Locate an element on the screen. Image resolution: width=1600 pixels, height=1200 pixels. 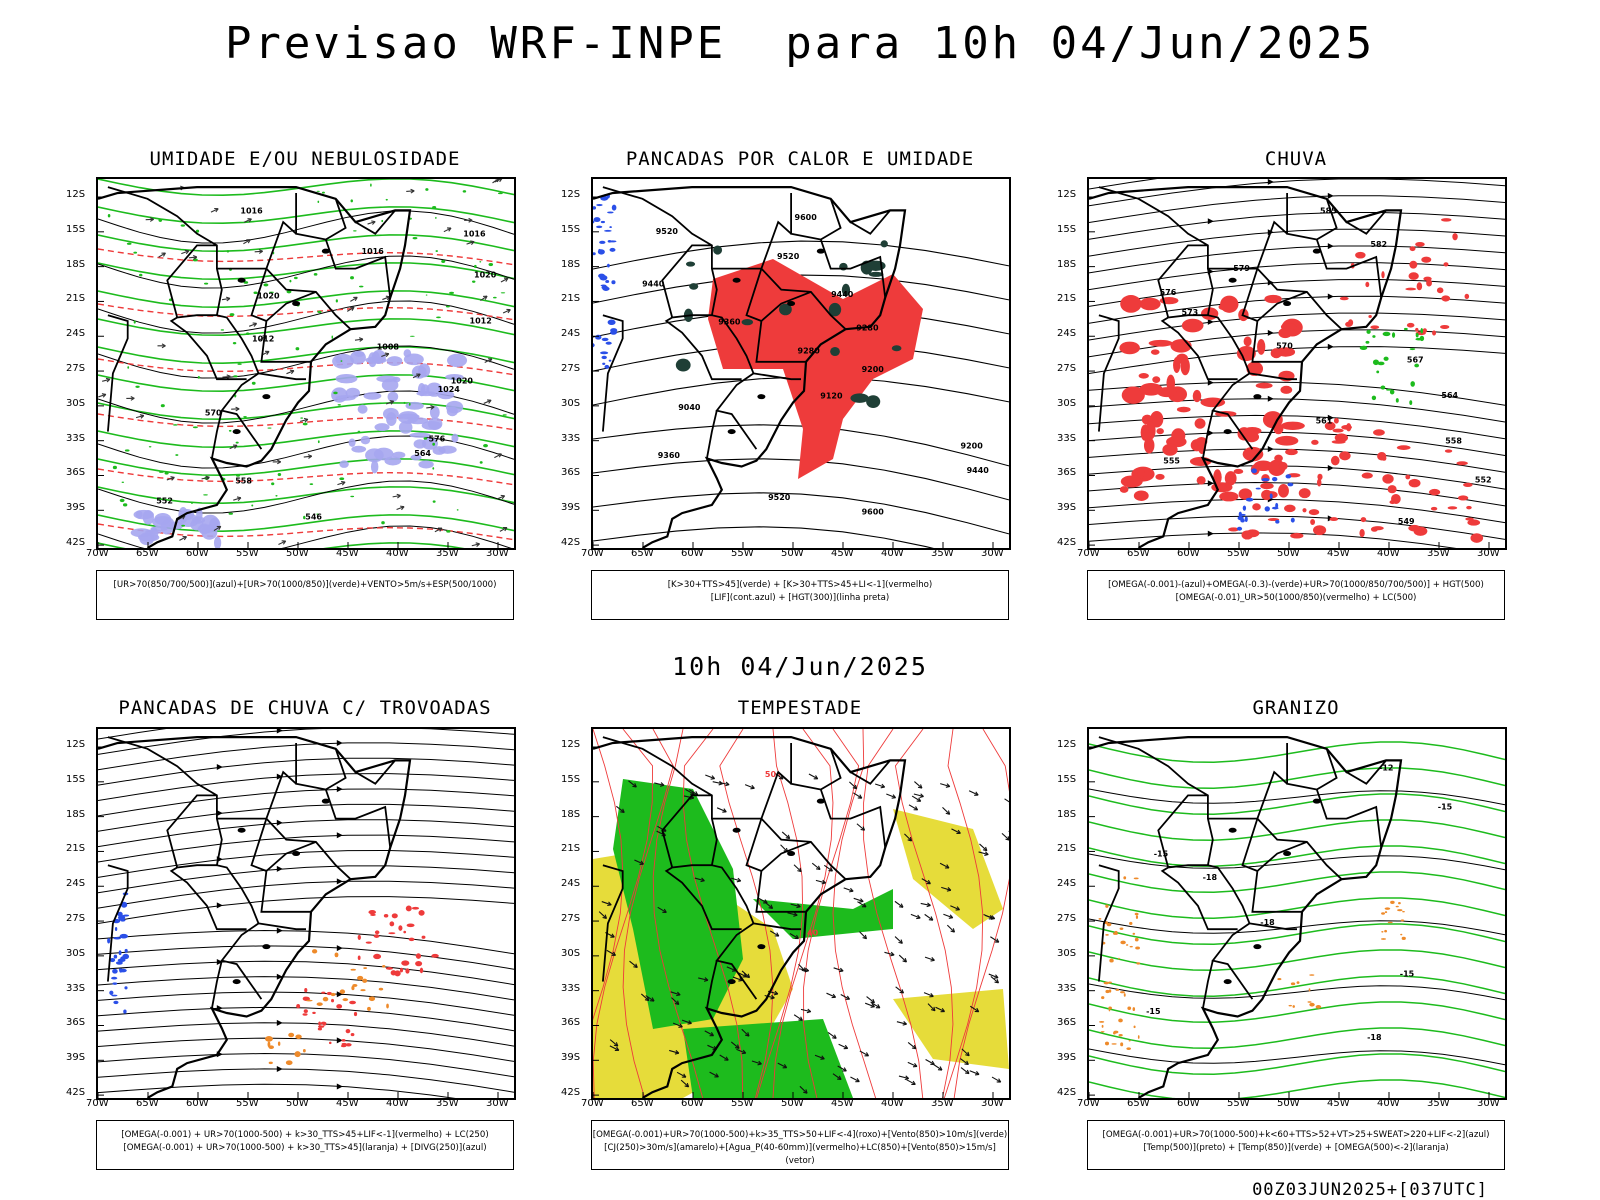
map-canvas: 50 40 is located at coordinates (801, 913).